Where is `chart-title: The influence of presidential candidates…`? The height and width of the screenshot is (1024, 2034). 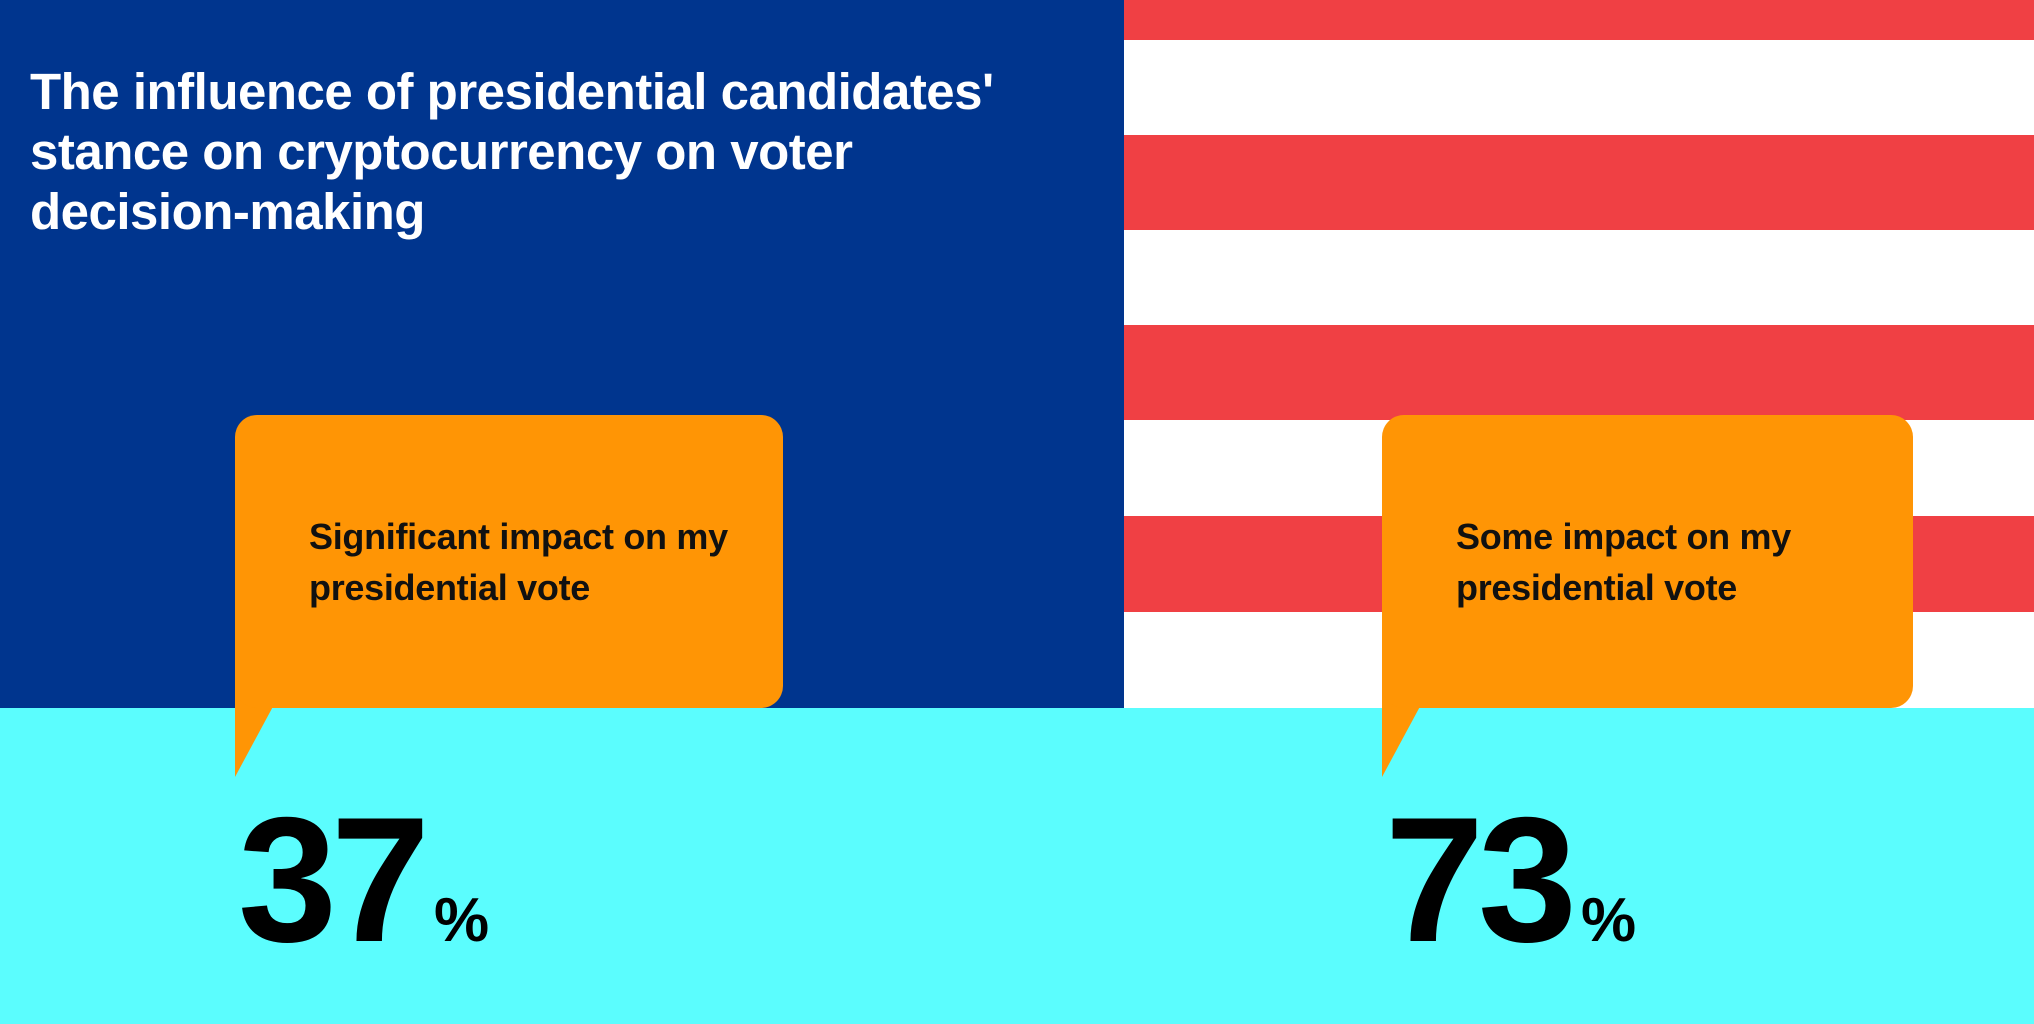
chart-title: The influence of presidential candidates… is located at coordinates (512, 151).